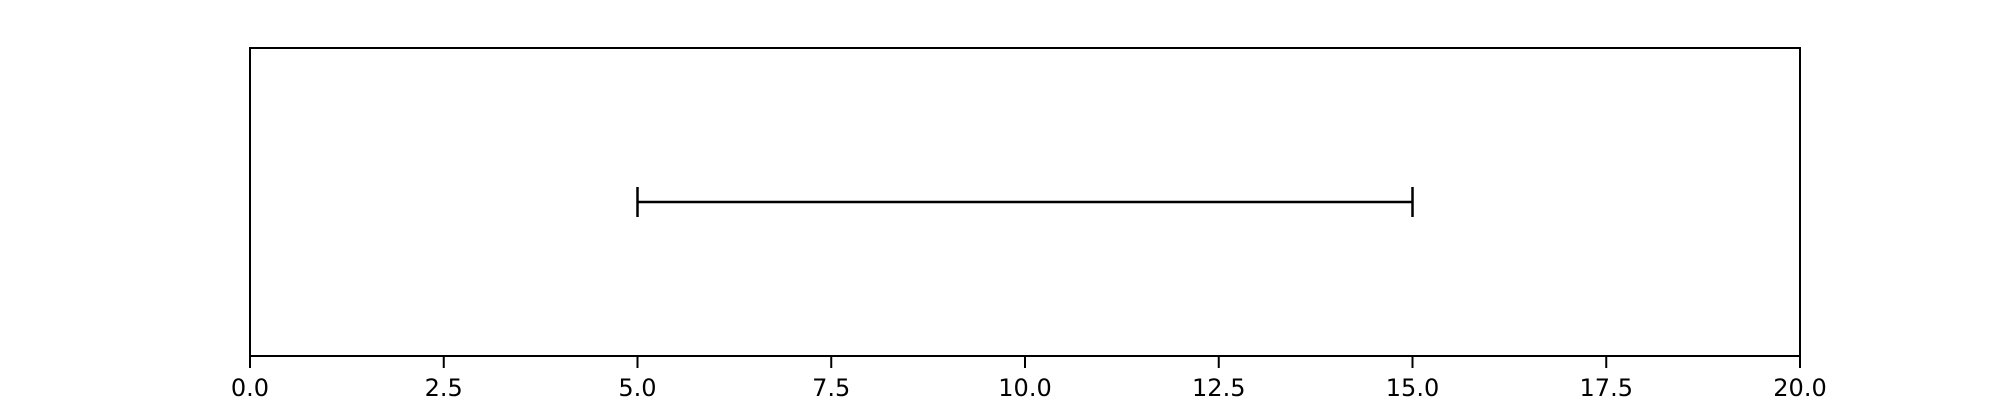 The width and height of the screenshot is (2000, 404). I want to click on x-tick-label: 17.5, so click(1606, 387).